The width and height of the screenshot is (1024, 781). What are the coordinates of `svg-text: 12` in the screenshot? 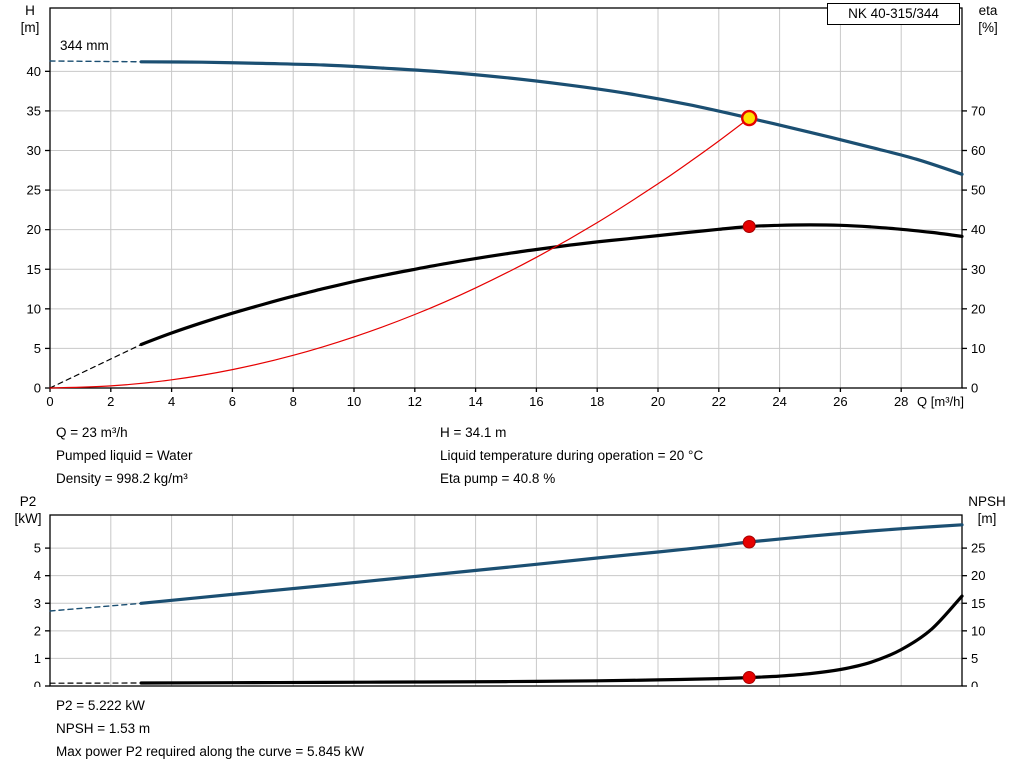 It's located at (415, 401).